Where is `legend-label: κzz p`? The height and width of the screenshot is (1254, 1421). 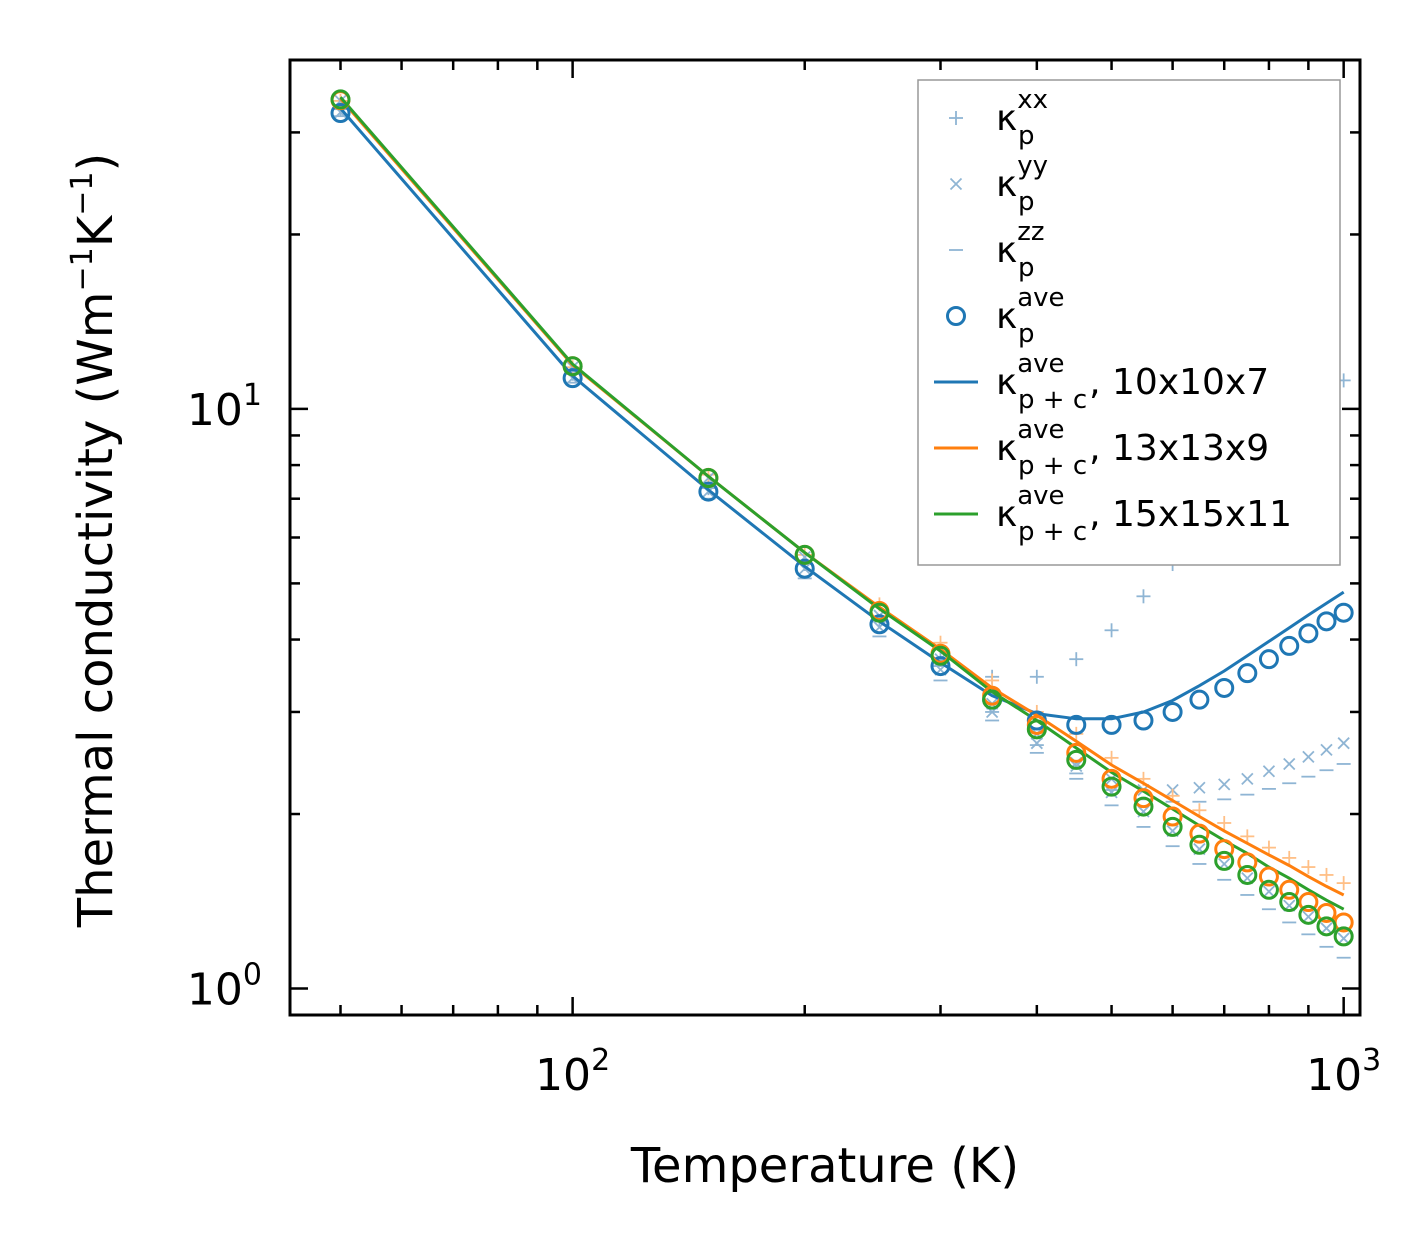
legend-label: κzz p is located at coordinates (1020, 250).